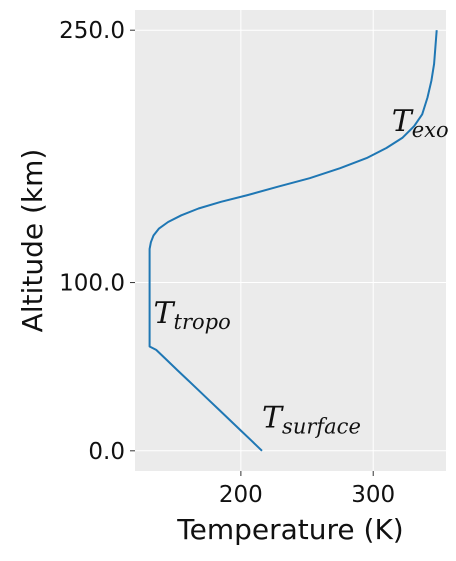  I want to click on x-tick-label: 300, so click(373, 495).